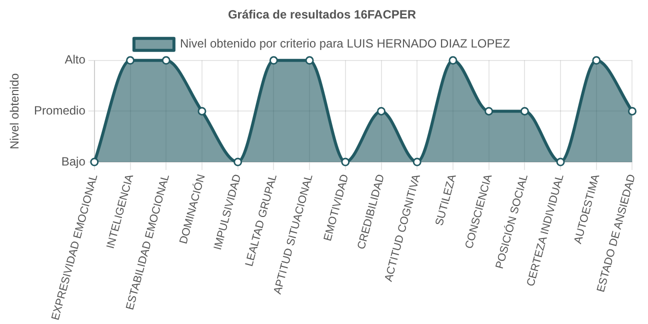  Describe the element at coordinates (322, 15) in the screenshot. I see `chart-title: Gráfica de resultados 16FACPER` at that location.